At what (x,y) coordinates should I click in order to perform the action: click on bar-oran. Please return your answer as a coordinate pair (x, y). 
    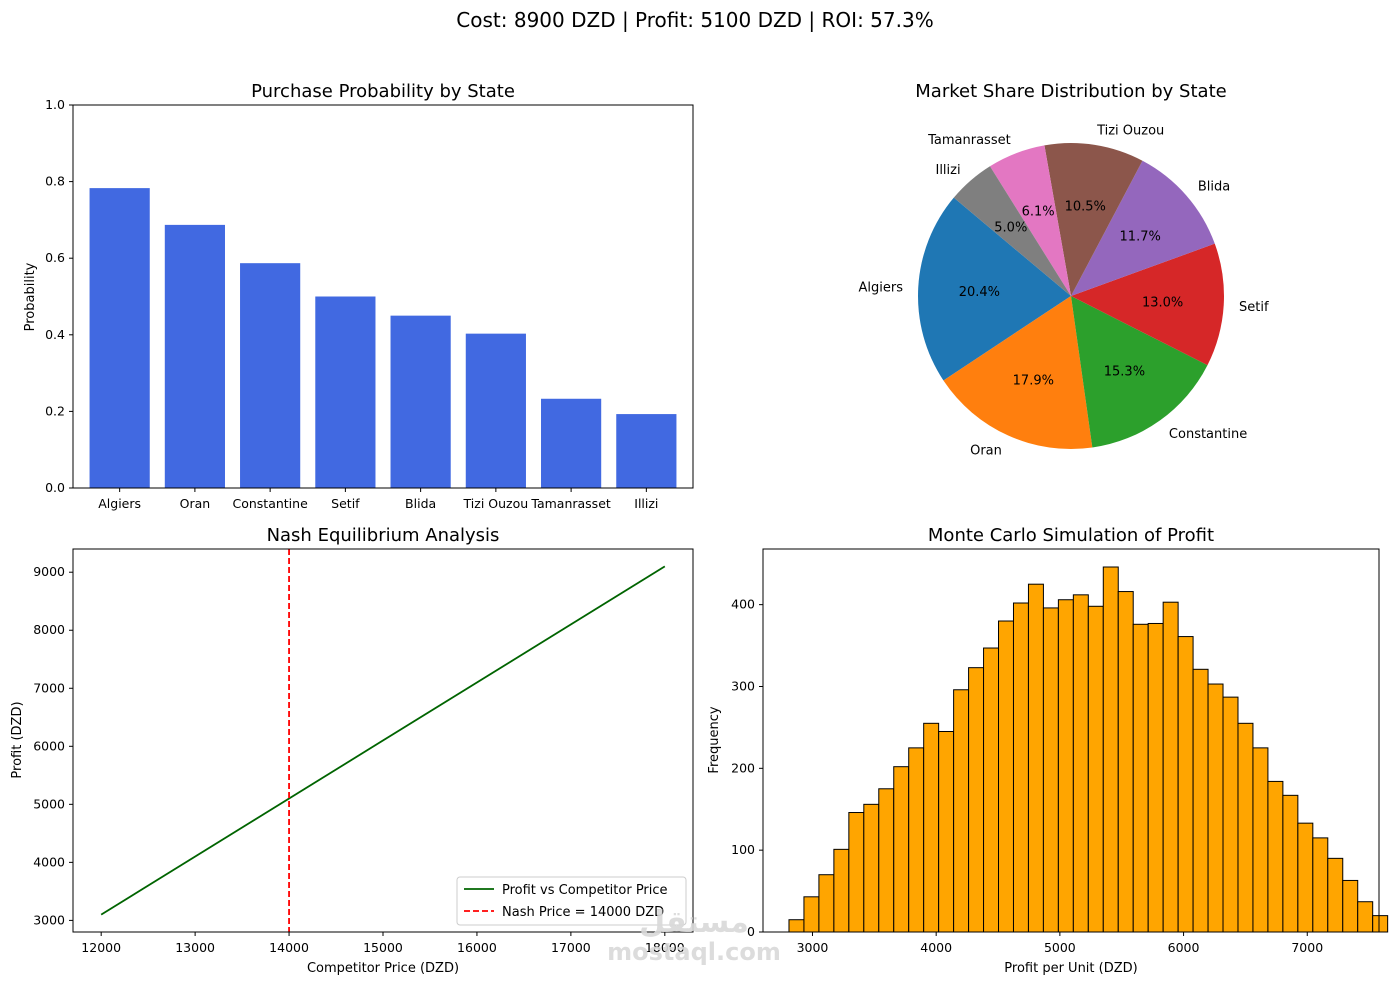
    Looking at the image, I should click on (194, 356).